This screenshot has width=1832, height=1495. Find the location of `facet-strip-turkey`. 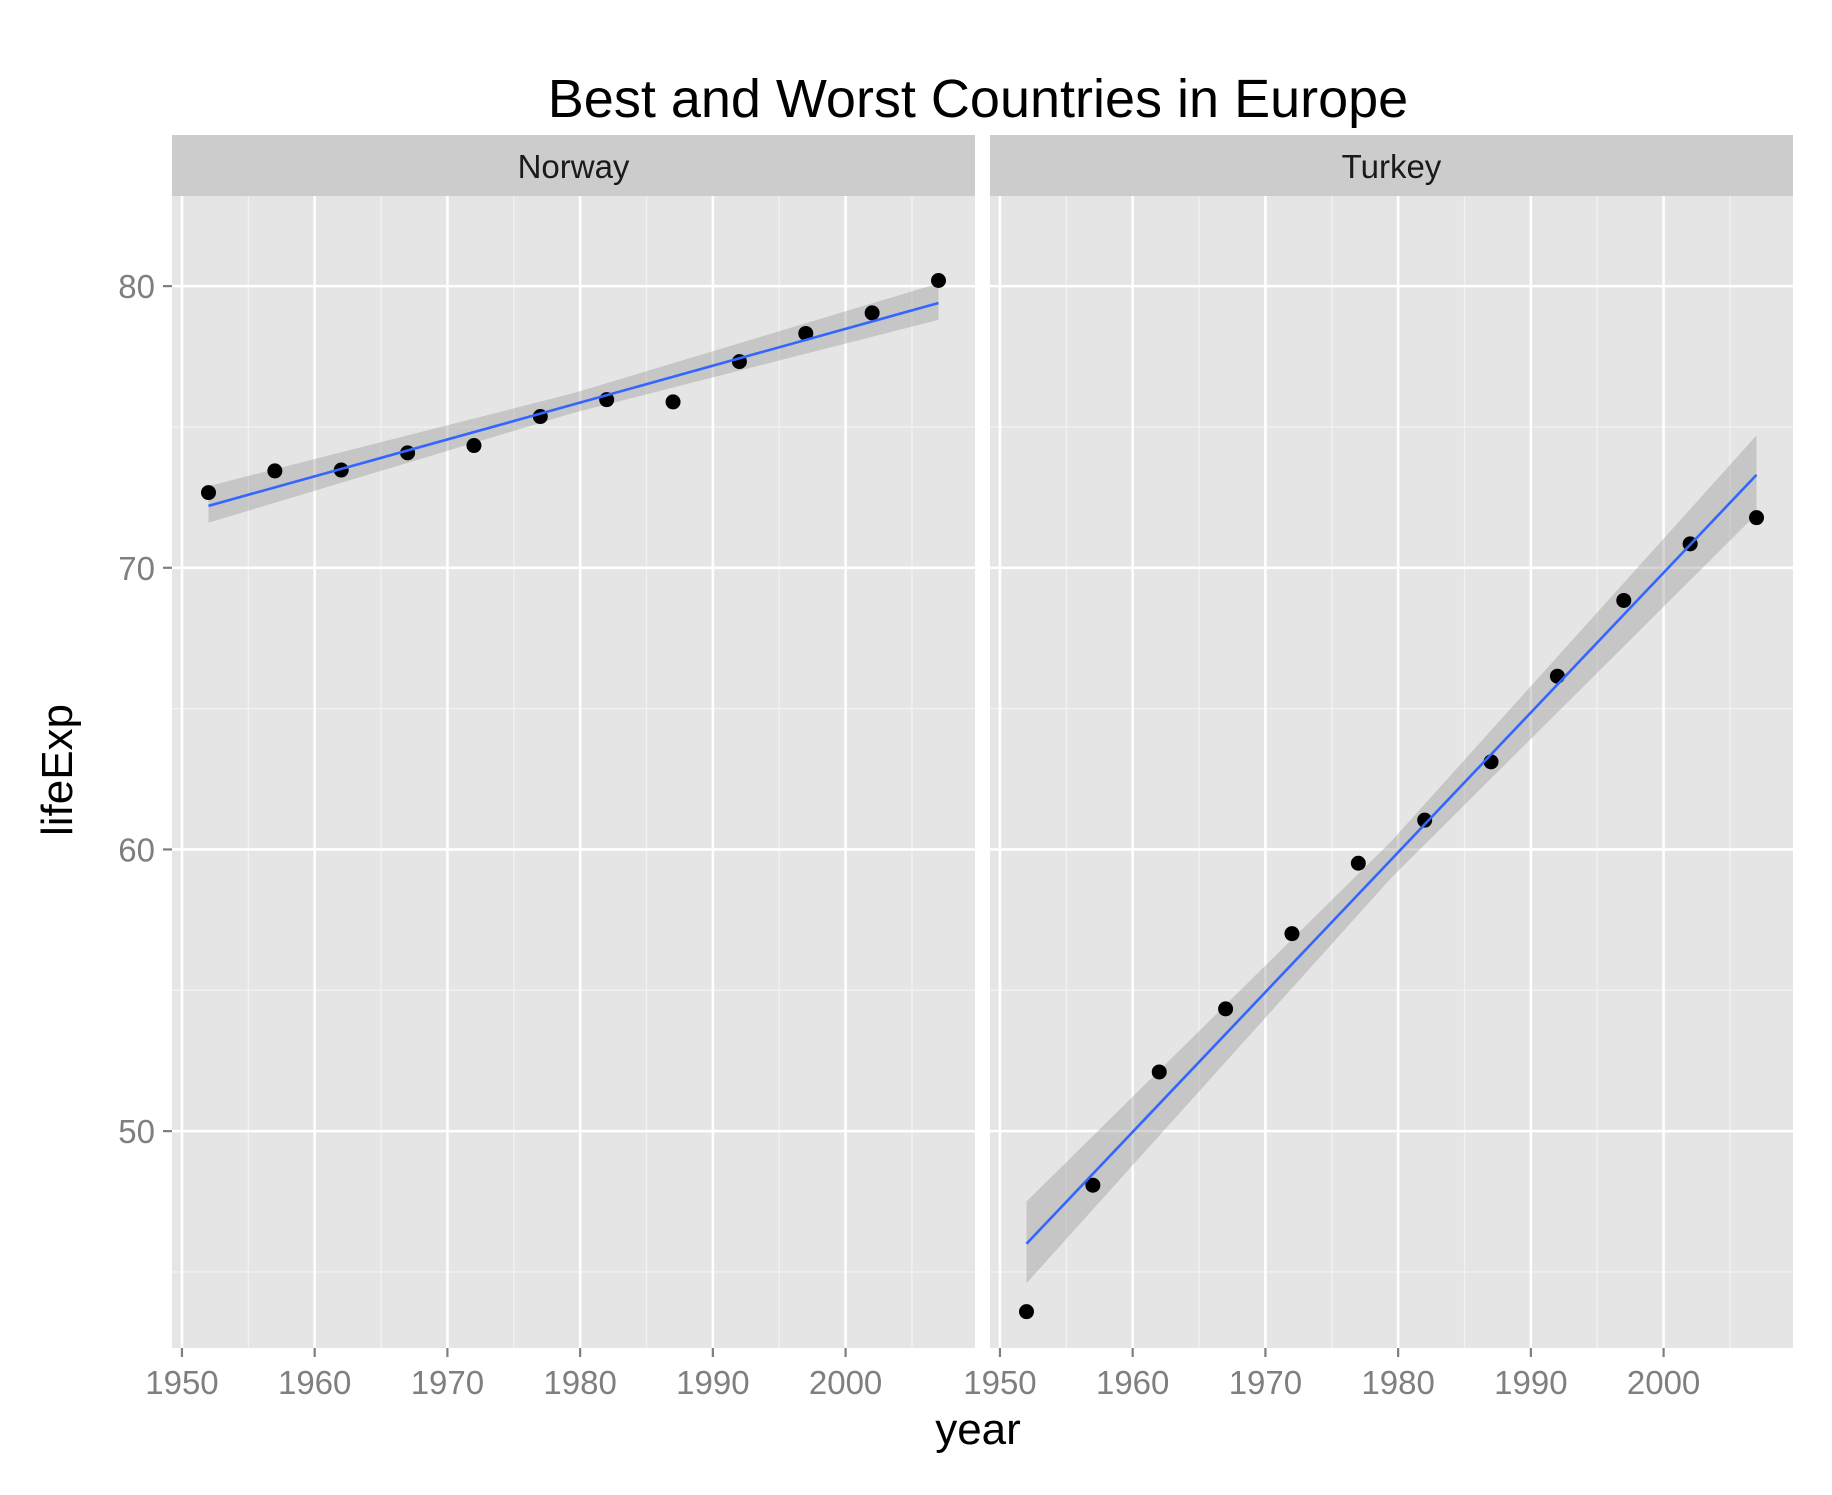

facet-strip-turkey is located at coordinates (1391, 165).